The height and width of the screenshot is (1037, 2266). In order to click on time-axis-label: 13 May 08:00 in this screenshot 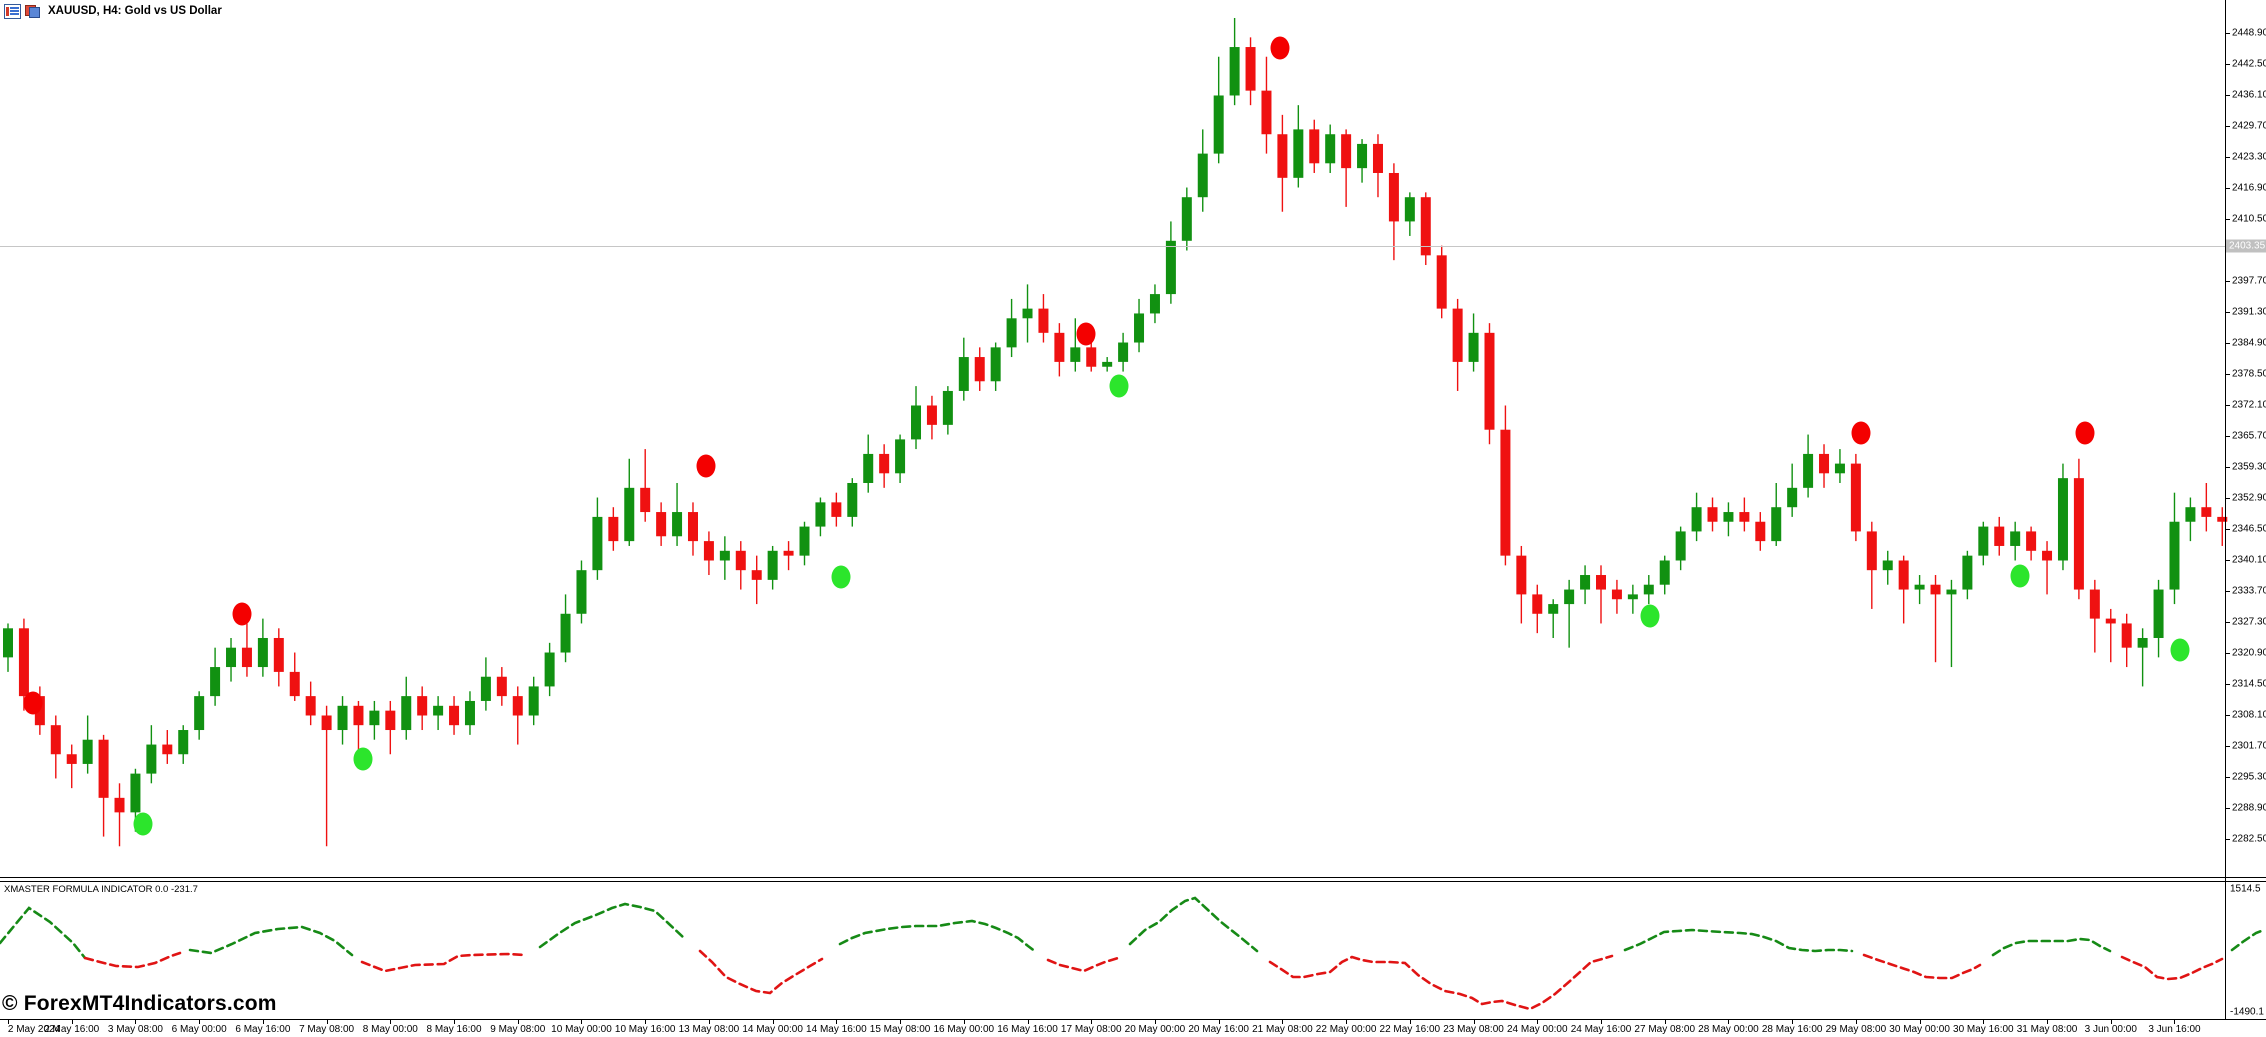, I will do `click(709, 1029)`.